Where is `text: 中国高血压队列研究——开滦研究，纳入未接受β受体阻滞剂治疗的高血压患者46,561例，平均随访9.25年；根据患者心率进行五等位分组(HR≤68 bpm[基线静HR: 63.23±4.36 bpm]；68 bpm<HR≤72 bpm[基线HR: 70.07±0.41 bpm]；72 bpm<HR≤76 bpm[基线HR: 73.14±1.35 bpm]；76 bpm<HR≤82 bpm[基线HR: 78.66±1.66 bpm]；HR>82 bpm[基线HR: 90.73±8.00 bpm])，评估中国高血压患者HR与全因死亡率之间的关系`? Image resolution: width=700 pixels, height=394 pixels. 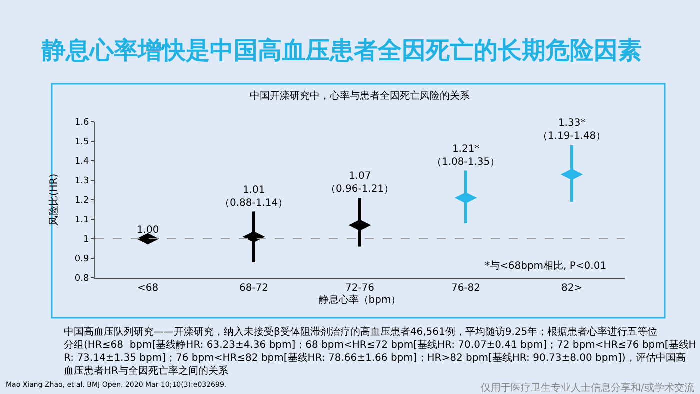
text: 中国高血压队列研究——开滦研究，纳入未接受β受体阻滞剂治疗的高血压患者46,561例，平均随访9.25年；根据患者心率进行五等位分组(HR≤68 bpm[基线静HR: 63.23±4.36 bpm]；68 bpm<HR≤72 bpm[基线HR: 70.07±0.41 bpm]；72 bpm<HR≤76 bpm[基线HR: 73.14±1.35 bpm]；76 bpm<HR≤82 bpm[基线HR: 78.66±1.66 bpm]；HR>82 bpm[基线HR: 90.73±8.00 bpm])，评估中国高血压患者HR与全因死亡率之间的关系 is located at coordinates (380, 352).